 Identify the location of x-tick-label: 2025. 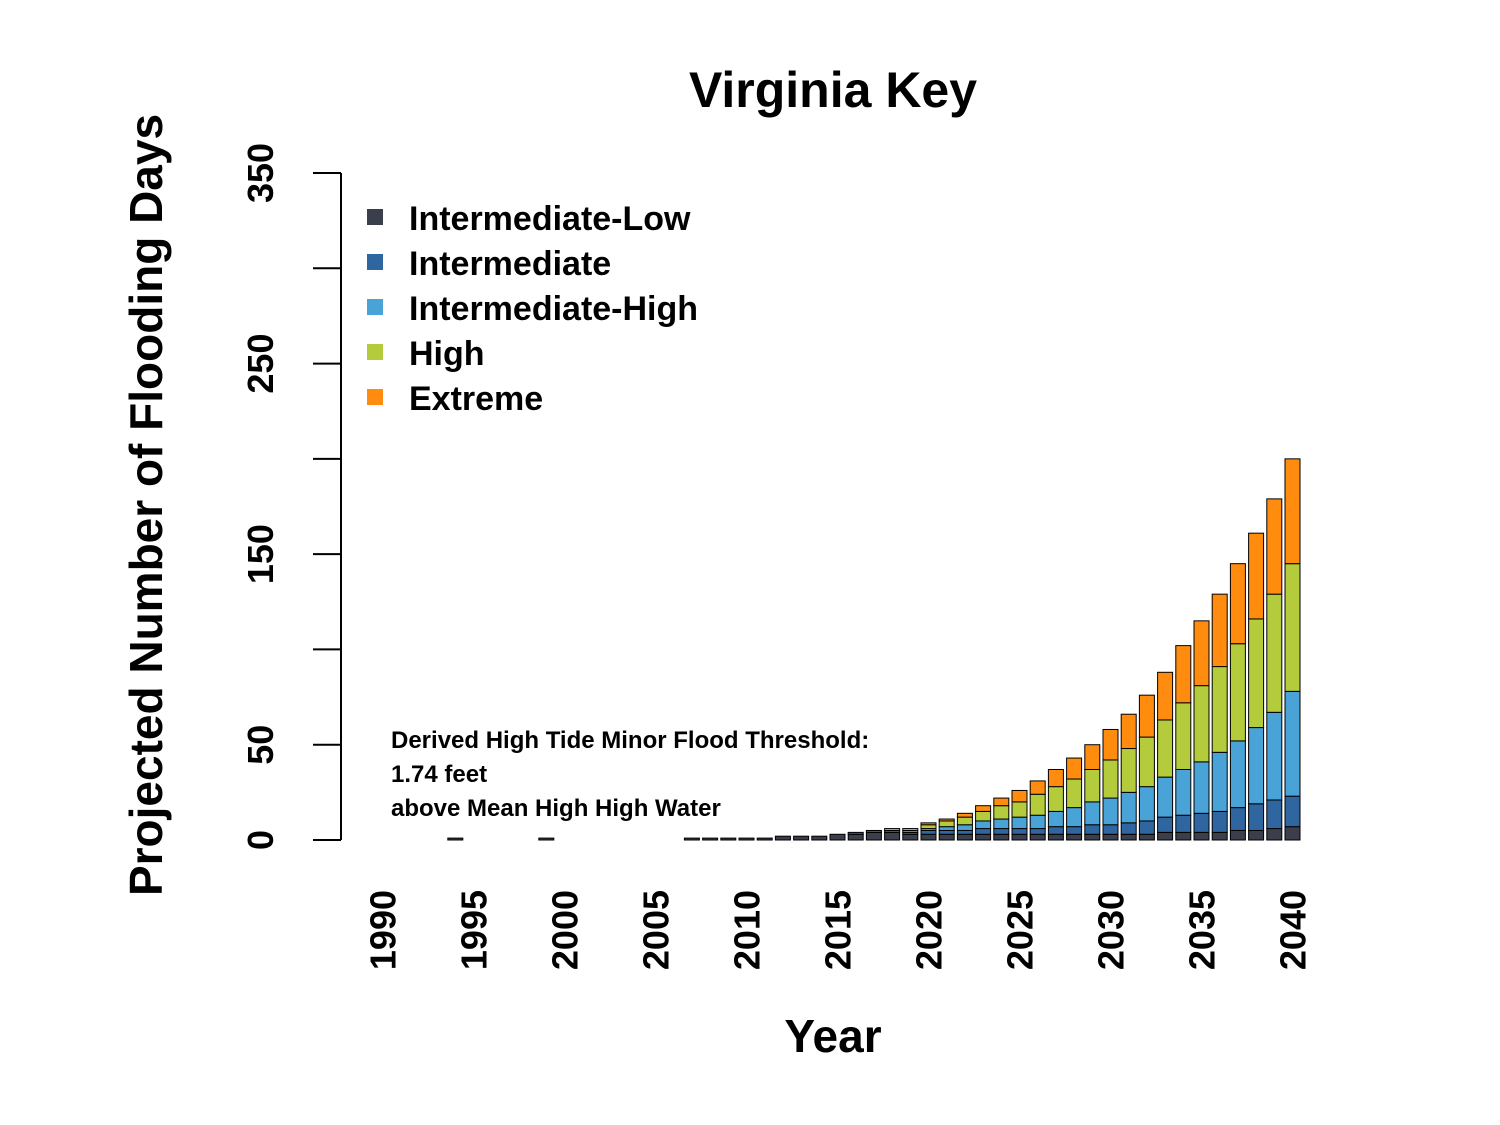
(1020, 930).